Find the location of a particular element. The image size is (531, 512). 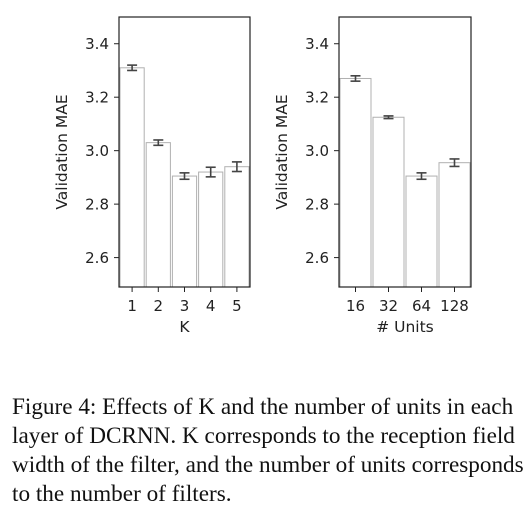

x-tick-label: 16 is located at coordinates (355, 306).